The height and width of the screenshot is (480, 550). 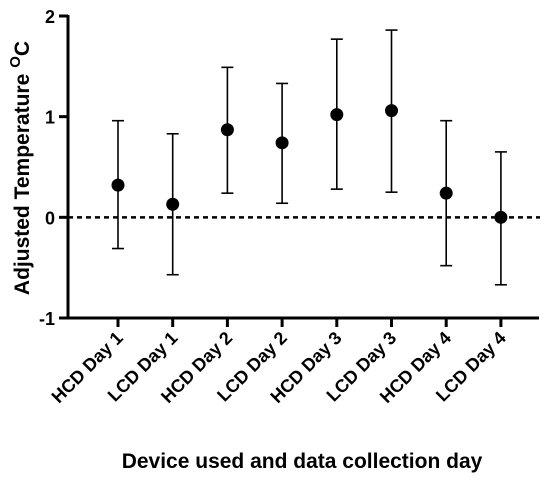 What do you see at coordinates (50, 118) in the screenshot?
I see `y-tick-label: 1` at bounding box center [50, 118].